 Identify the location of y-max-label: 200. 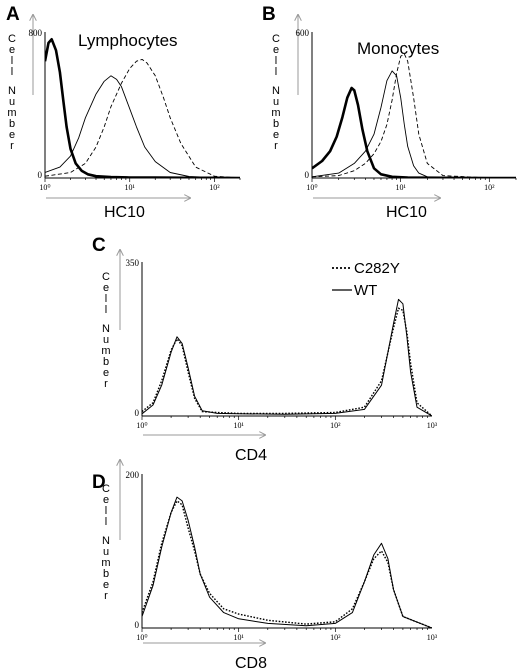
(133, 475).